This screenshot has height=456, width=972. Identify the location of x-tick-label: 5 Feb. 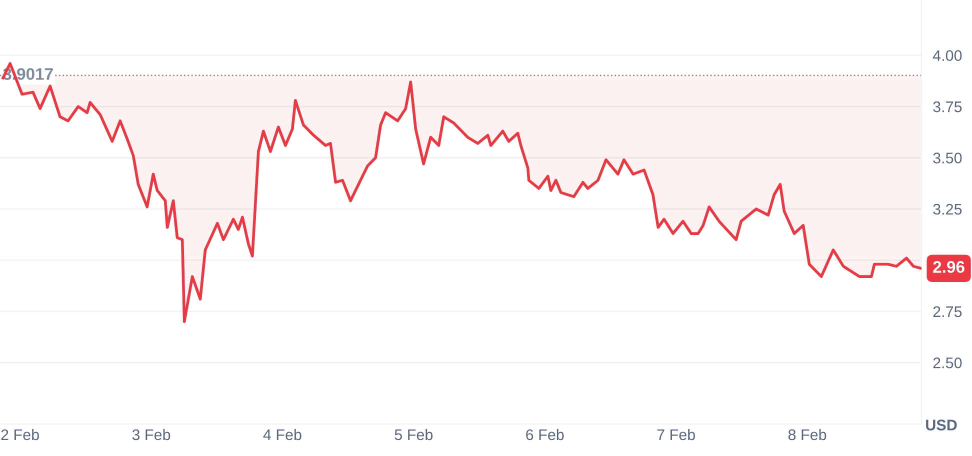
(413, 434).